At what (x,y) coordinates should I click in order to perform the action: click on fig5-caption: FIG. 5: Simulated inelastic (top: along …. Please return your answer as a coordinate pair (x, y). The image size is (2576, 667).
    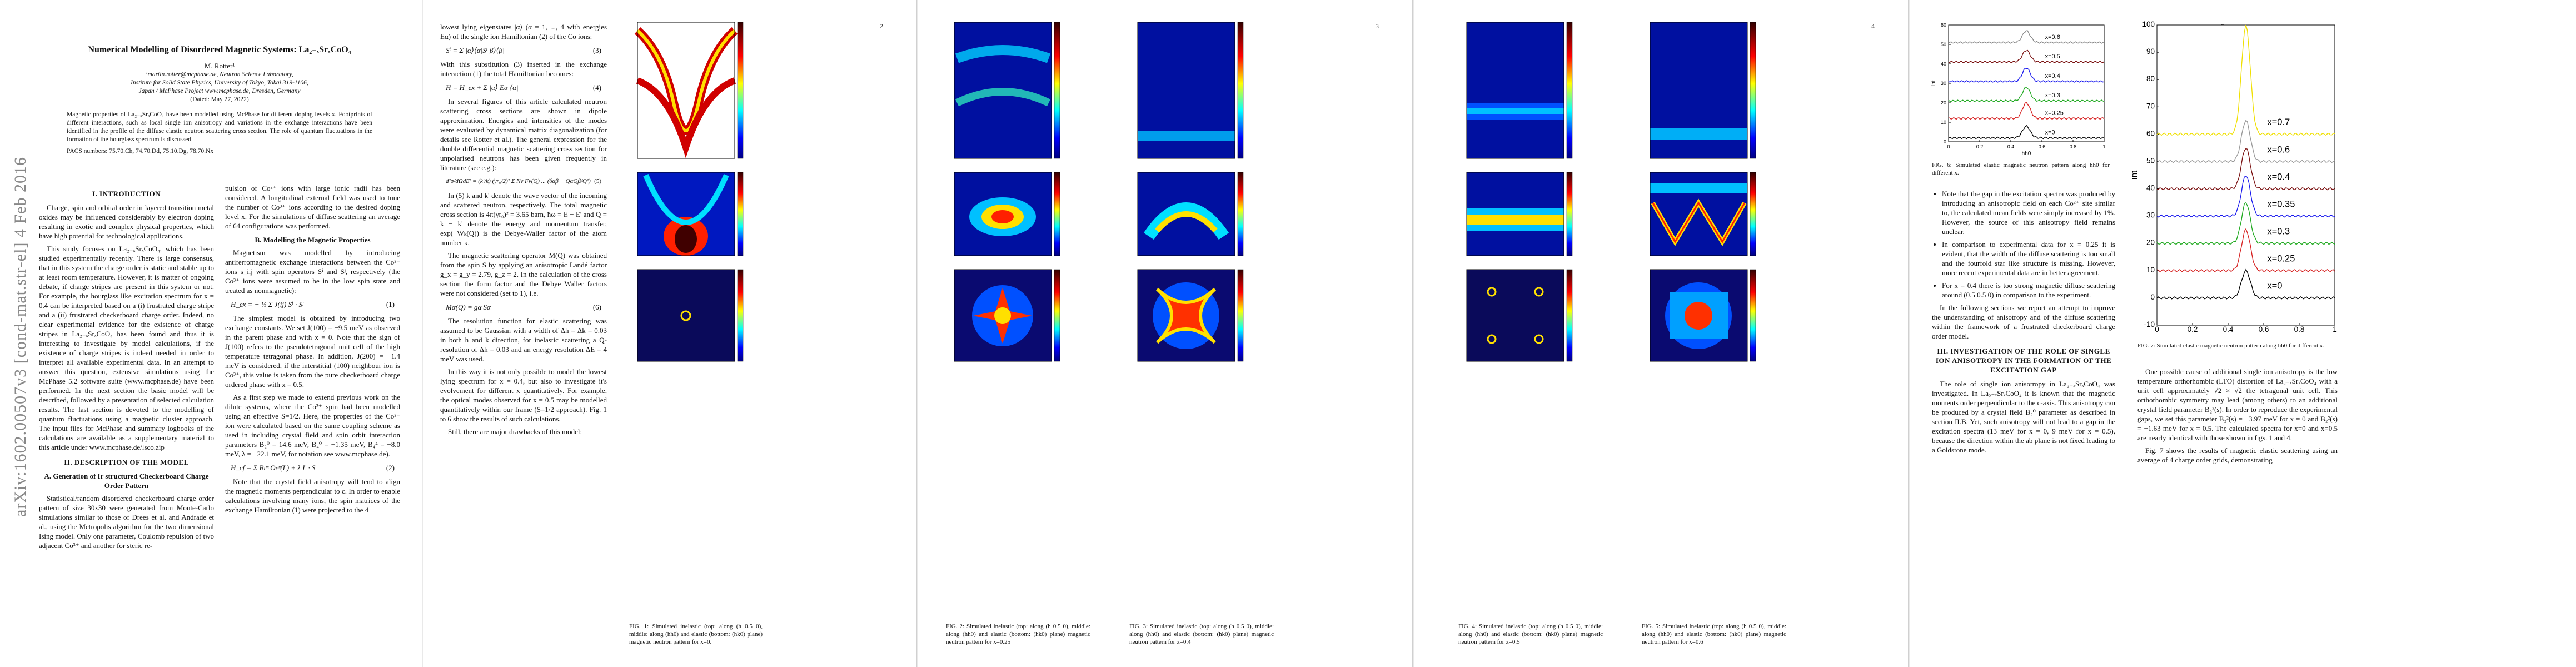
    Looking at the image, I should click on (1714, 634).